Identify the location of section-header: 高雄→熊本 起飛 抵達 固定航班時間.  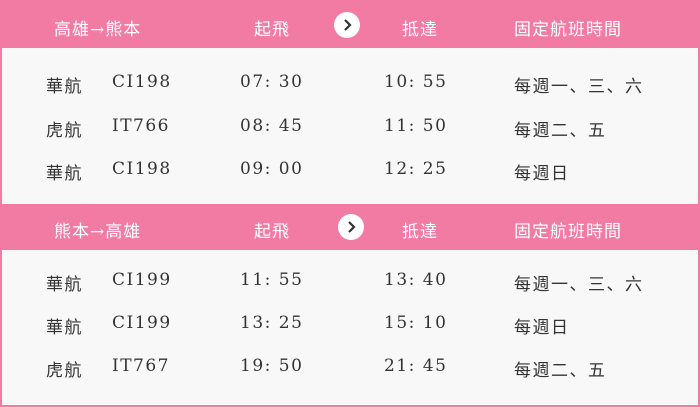
(350, 25).